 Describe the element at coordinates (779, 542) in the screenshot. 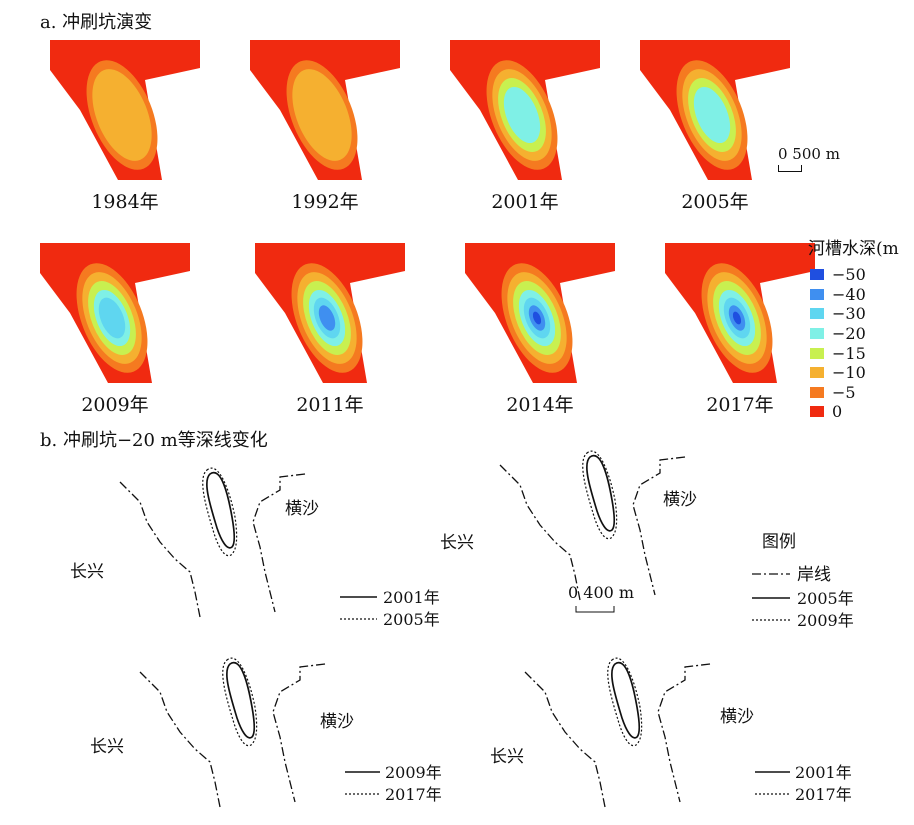

I see `contour-legend-title: 图例` at that location.